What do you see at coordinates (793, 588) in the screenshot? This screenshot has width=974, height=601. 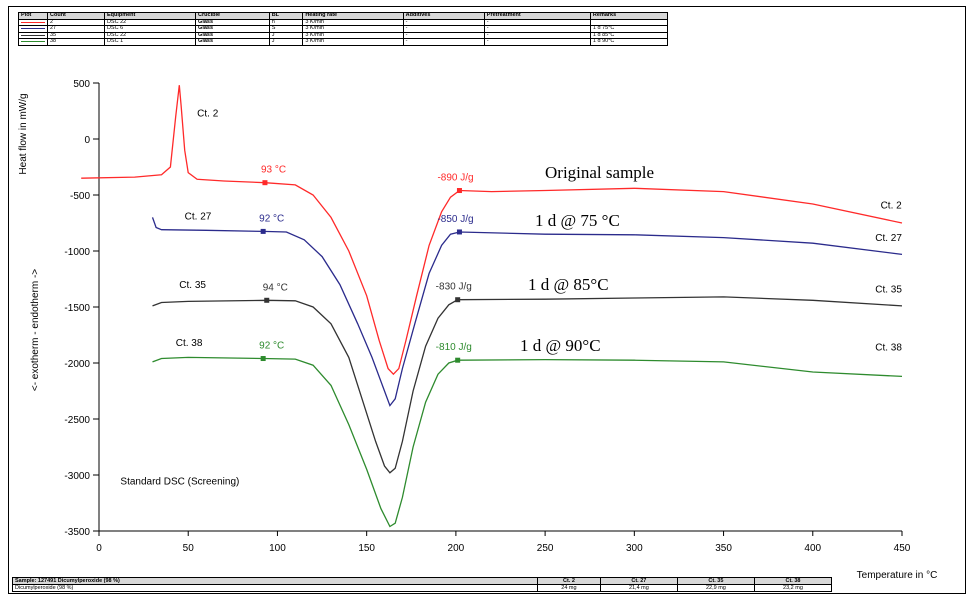 I see `sample-value-ct38: 23,2 mg` at bounding box center [793, 588].